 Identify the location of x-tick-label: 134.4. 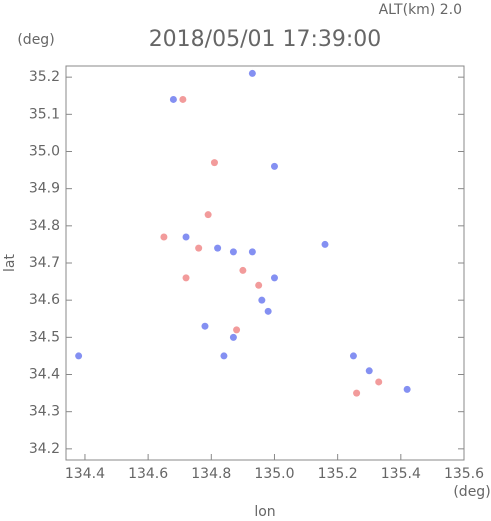
(85, 474).